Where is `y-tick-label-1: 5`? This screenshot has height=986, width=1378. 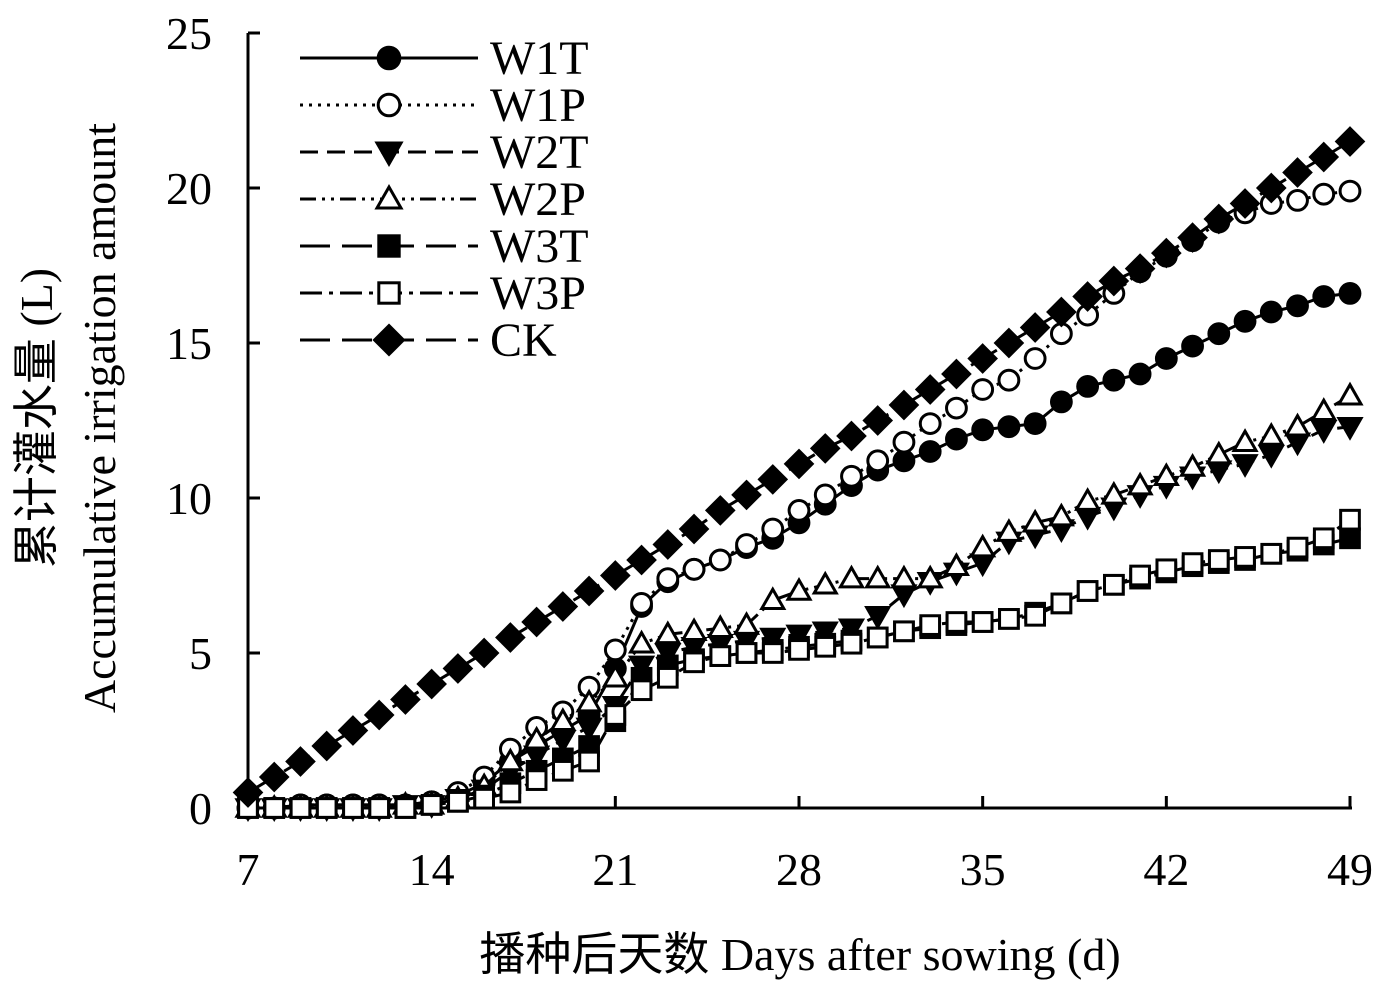
y-tick-label-1: 5 is located at coordinates (200, 653).